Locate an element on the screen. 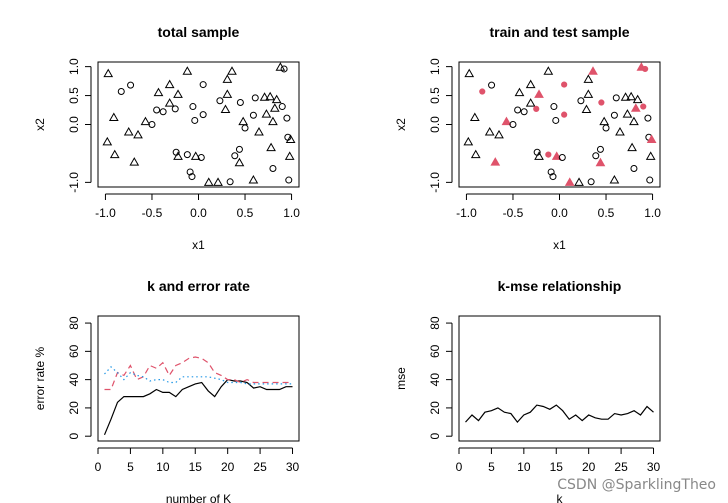  x-tick-label: 0.5 is located at coordinates (606, 213).